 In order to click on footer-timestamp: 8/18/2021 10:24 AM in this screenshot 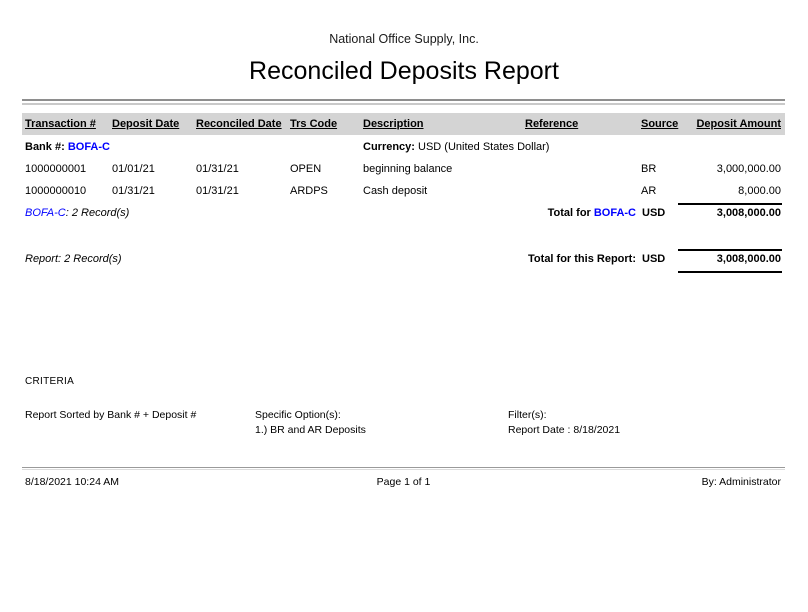, I will do `click(72, 482)`.